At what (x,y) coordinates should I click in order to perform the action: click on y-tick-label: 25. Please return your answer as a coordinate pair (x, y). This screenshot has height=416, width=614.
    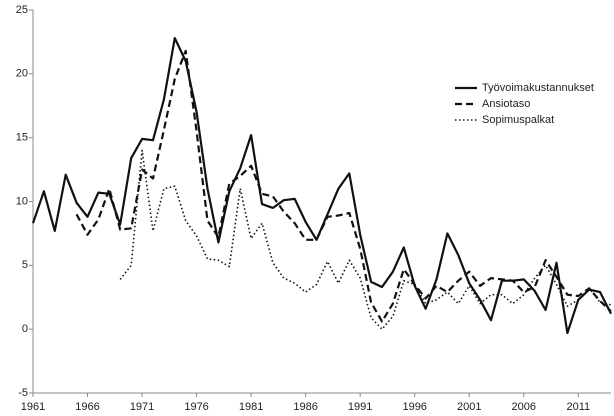
    Looking at the image, I should click on (22, 10).